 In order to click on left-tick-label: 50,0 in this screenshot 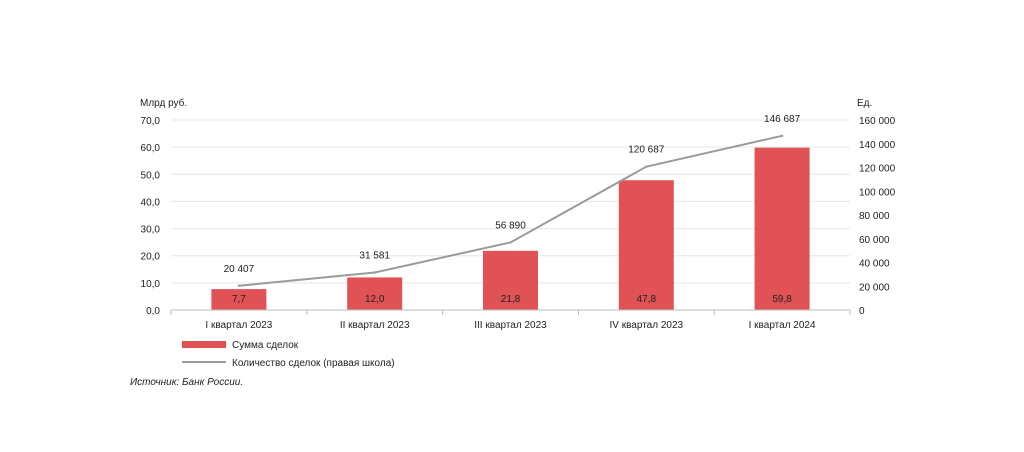, I will do `click(151, 175)`.